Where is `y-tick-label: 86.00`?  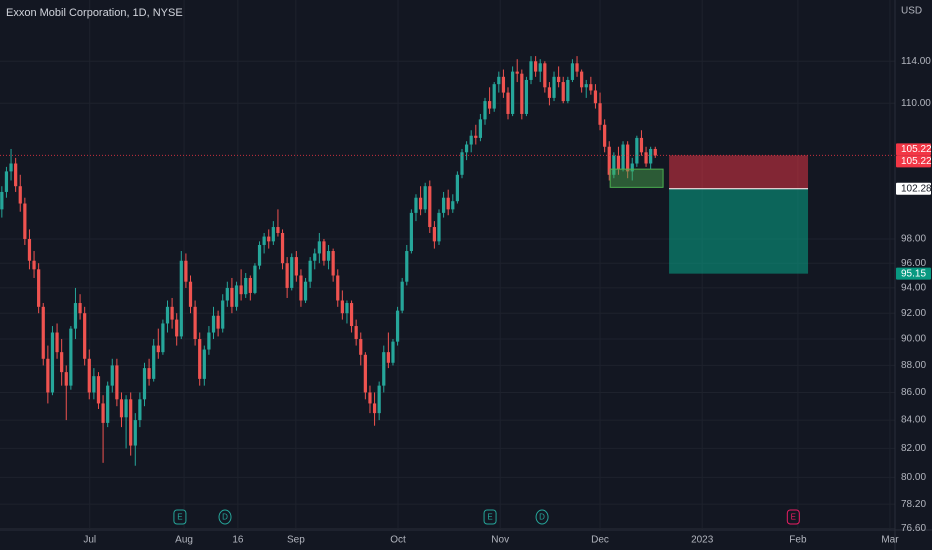 y-tick-label: 86.00 is located at coordinates (913, 392).